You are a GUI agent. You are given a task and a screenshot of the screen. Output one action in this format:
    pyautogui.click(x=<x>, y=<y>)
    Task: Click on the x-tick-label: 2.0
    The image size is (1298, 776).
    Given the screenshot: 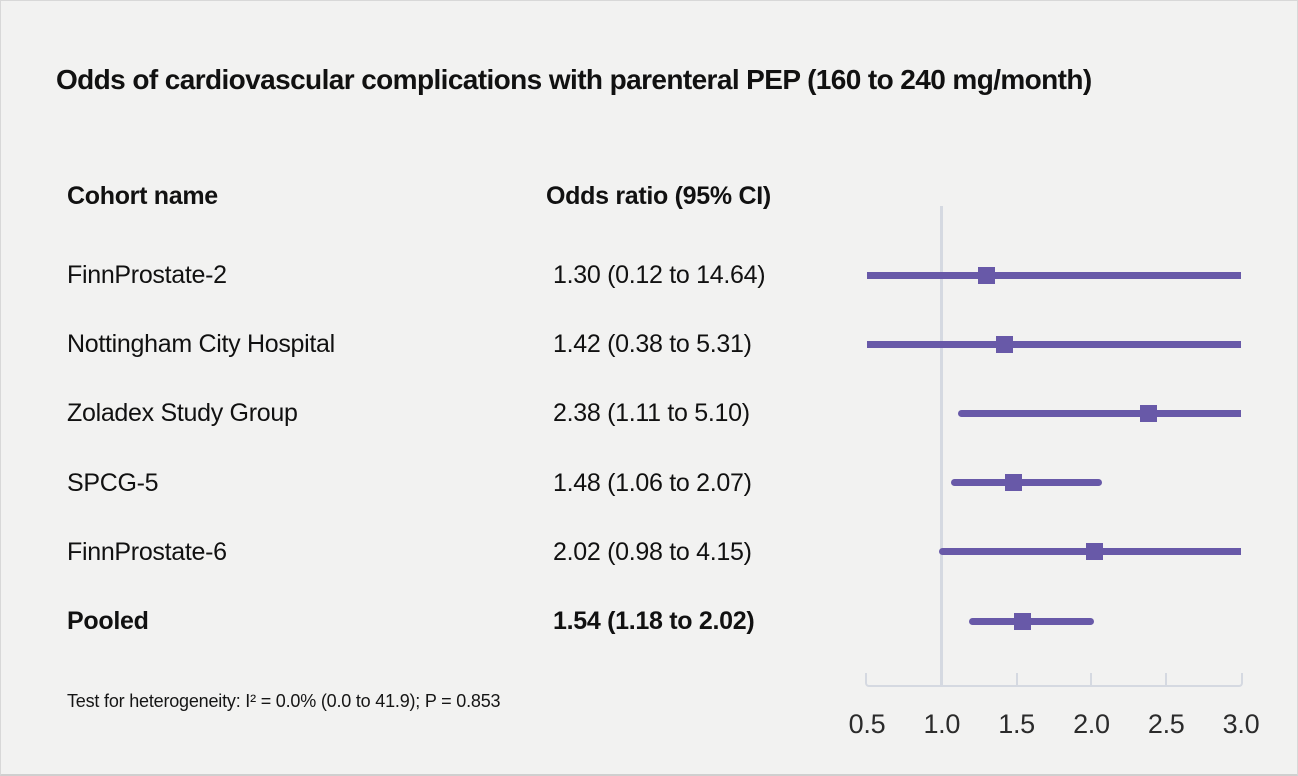 What is the action you would take?
    pyautogui.click(x=1091, y=724)
    